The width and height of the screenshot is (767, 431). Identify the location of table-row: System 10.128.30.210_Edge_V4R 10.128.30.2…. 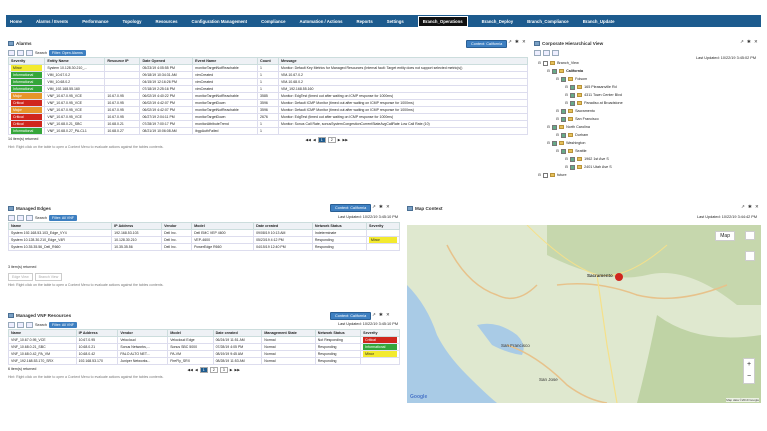
(203, 240).